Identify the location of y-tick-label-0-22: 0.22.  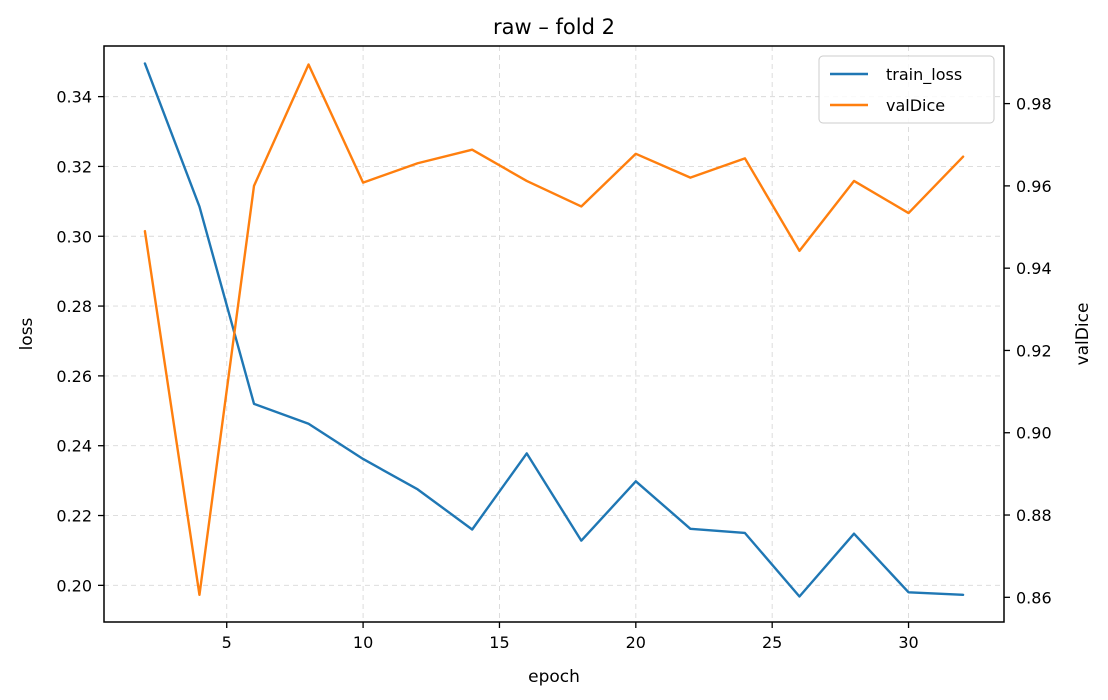
(74, 516).